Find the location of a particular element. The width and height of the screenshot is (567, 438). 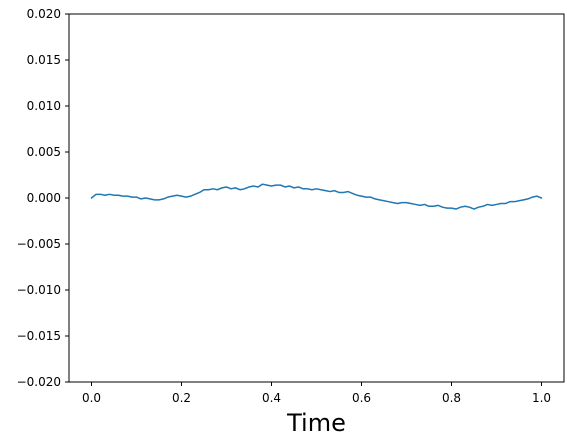

y-tick-label: −0.020 is located at coordinates (39, 382).